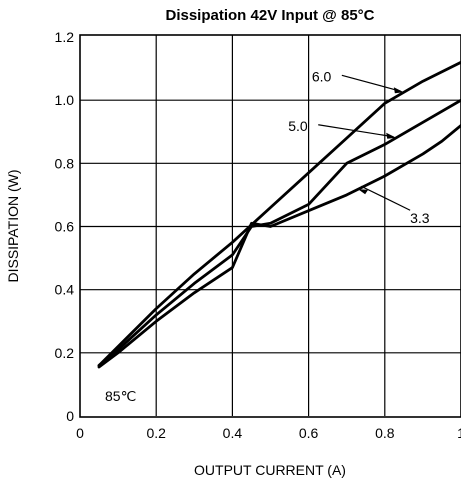 The height and width of the screenshot is (487, 461). What do you see at coordinates (268, 433) in the screenshot?
I see `x-axis-ticks: 0 0.2 0.4 0.6 0.8 1` at bounding box center [268, 433].